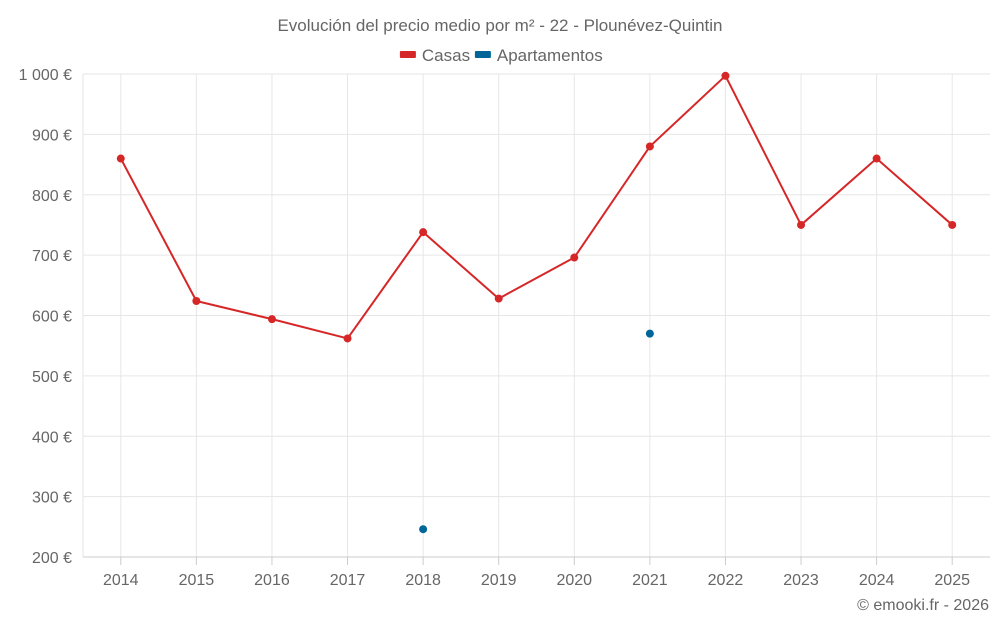  I want to click on y-tick-label: 900 €, so click(52, 135).